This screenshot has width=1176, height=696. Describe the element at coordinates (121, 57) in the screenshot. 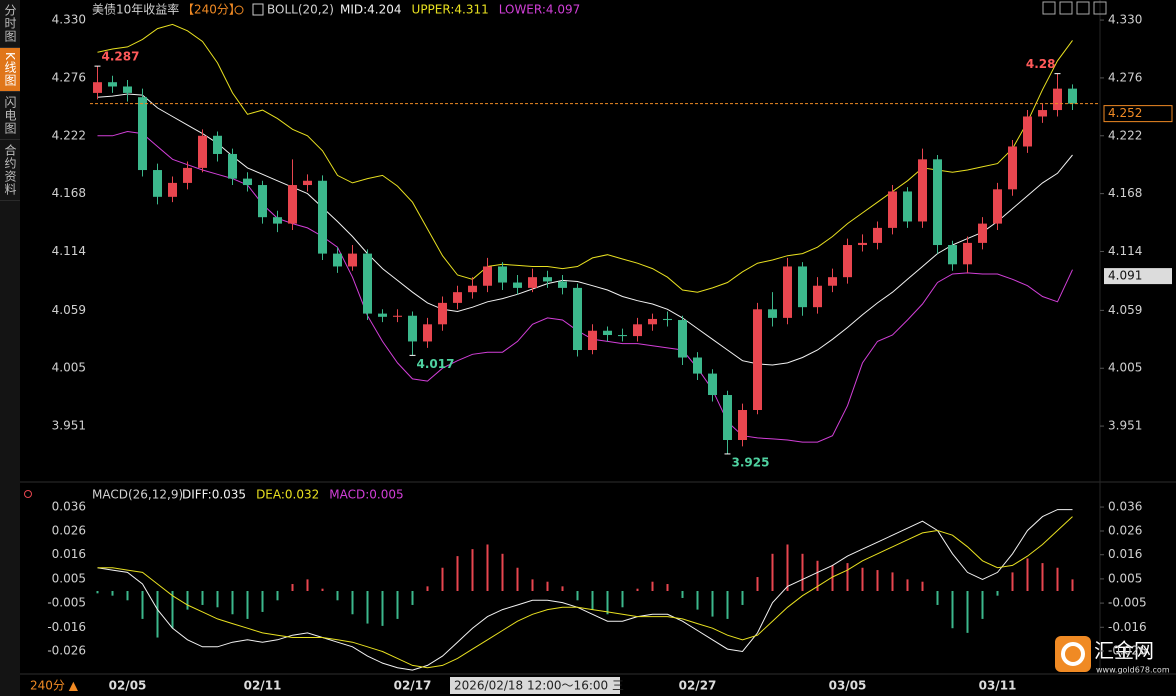

I see `extreme-label: 4.287` at that location.